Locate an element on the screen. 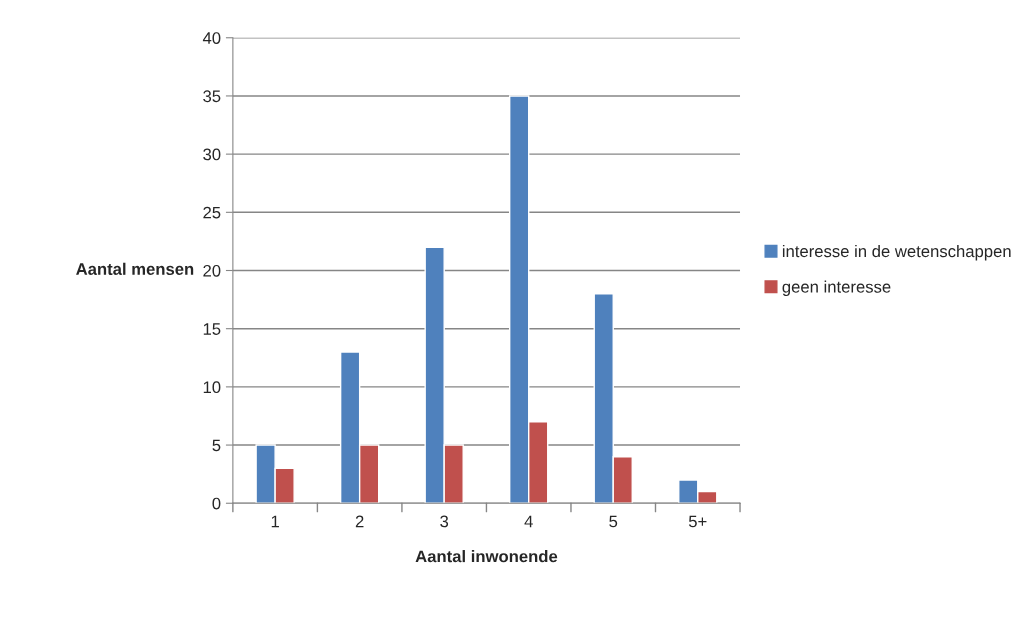  y-tick-label: 40 is located at coordinates (211, 38).